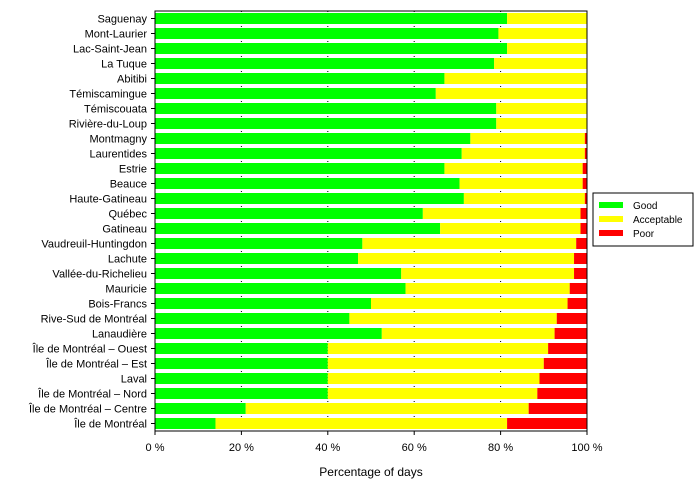  Describe the element at coordinates (127, 260) in the screenshot. I see `category-label: Lachute` at that location.